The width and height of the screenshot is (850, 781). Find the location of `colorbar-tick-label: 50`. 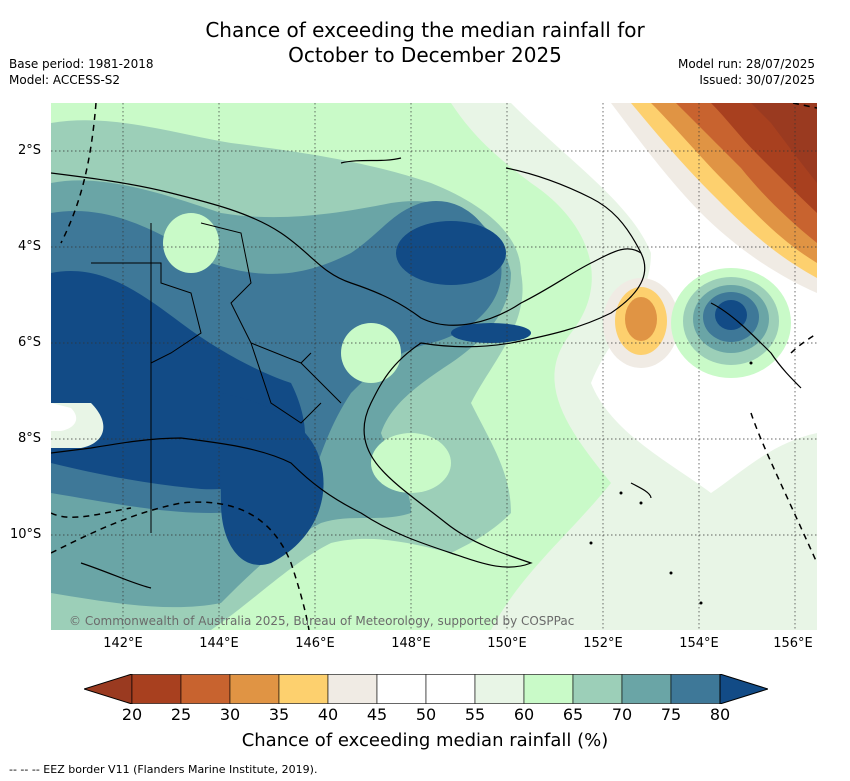

colorbar-tick-label: 50 is located at coordinates (426, 714).